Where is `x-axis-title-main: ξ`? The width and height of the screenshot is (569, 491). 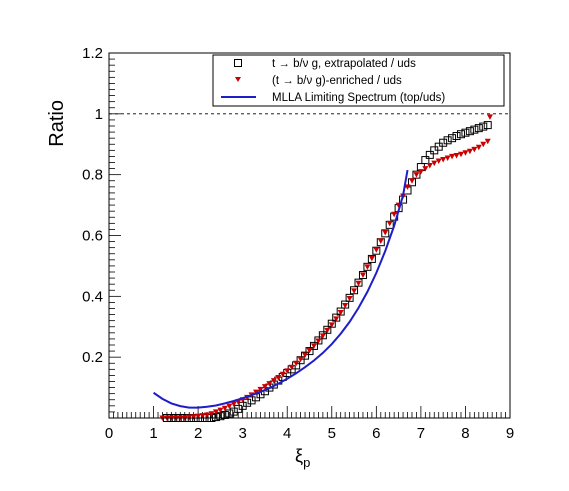 x-axis-title-main: ξ is located at coordinates (299, 456).